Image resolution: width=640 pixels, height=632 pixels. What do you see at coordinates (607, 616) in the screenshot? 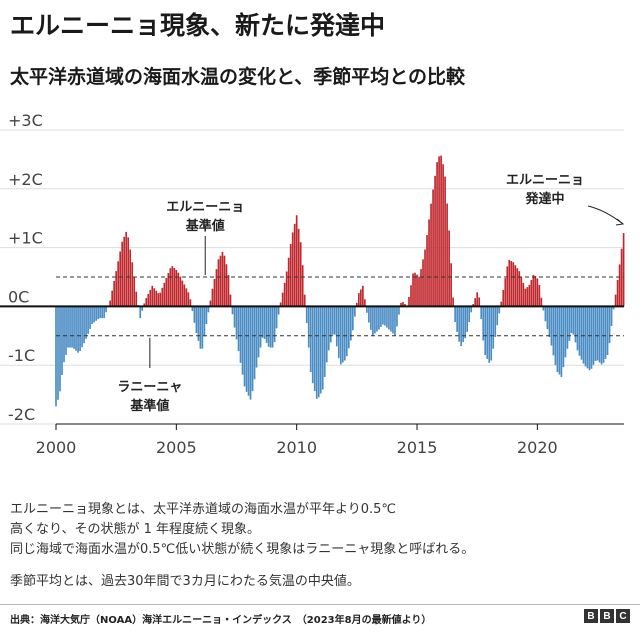
I see `bbc-logo-letter: B` at bounding box center [607, 616].